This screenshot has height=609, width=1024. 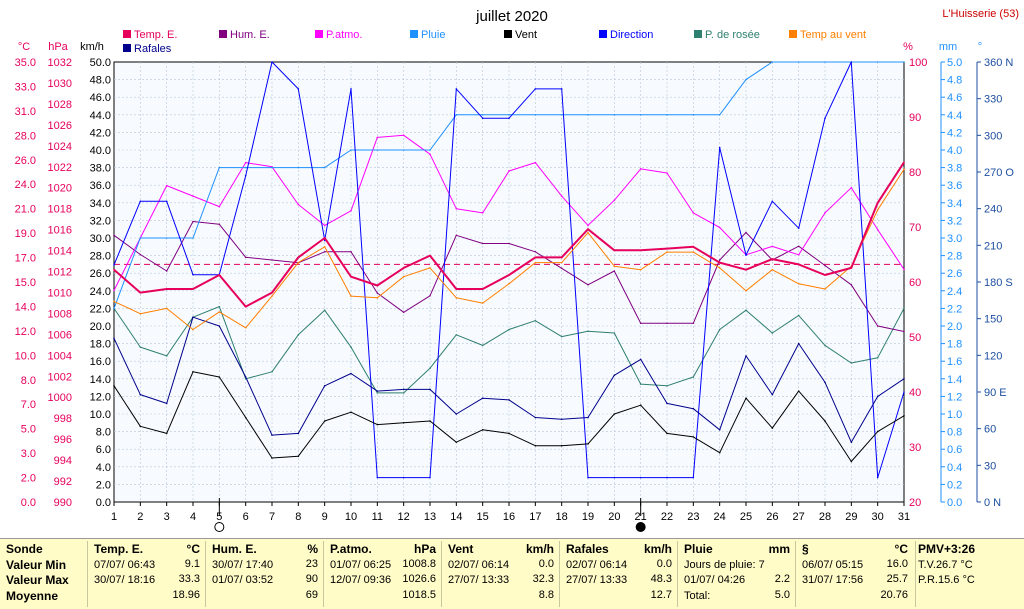 I want to click on stat-value-pluie: 5.0, so click(x=782, y=595).